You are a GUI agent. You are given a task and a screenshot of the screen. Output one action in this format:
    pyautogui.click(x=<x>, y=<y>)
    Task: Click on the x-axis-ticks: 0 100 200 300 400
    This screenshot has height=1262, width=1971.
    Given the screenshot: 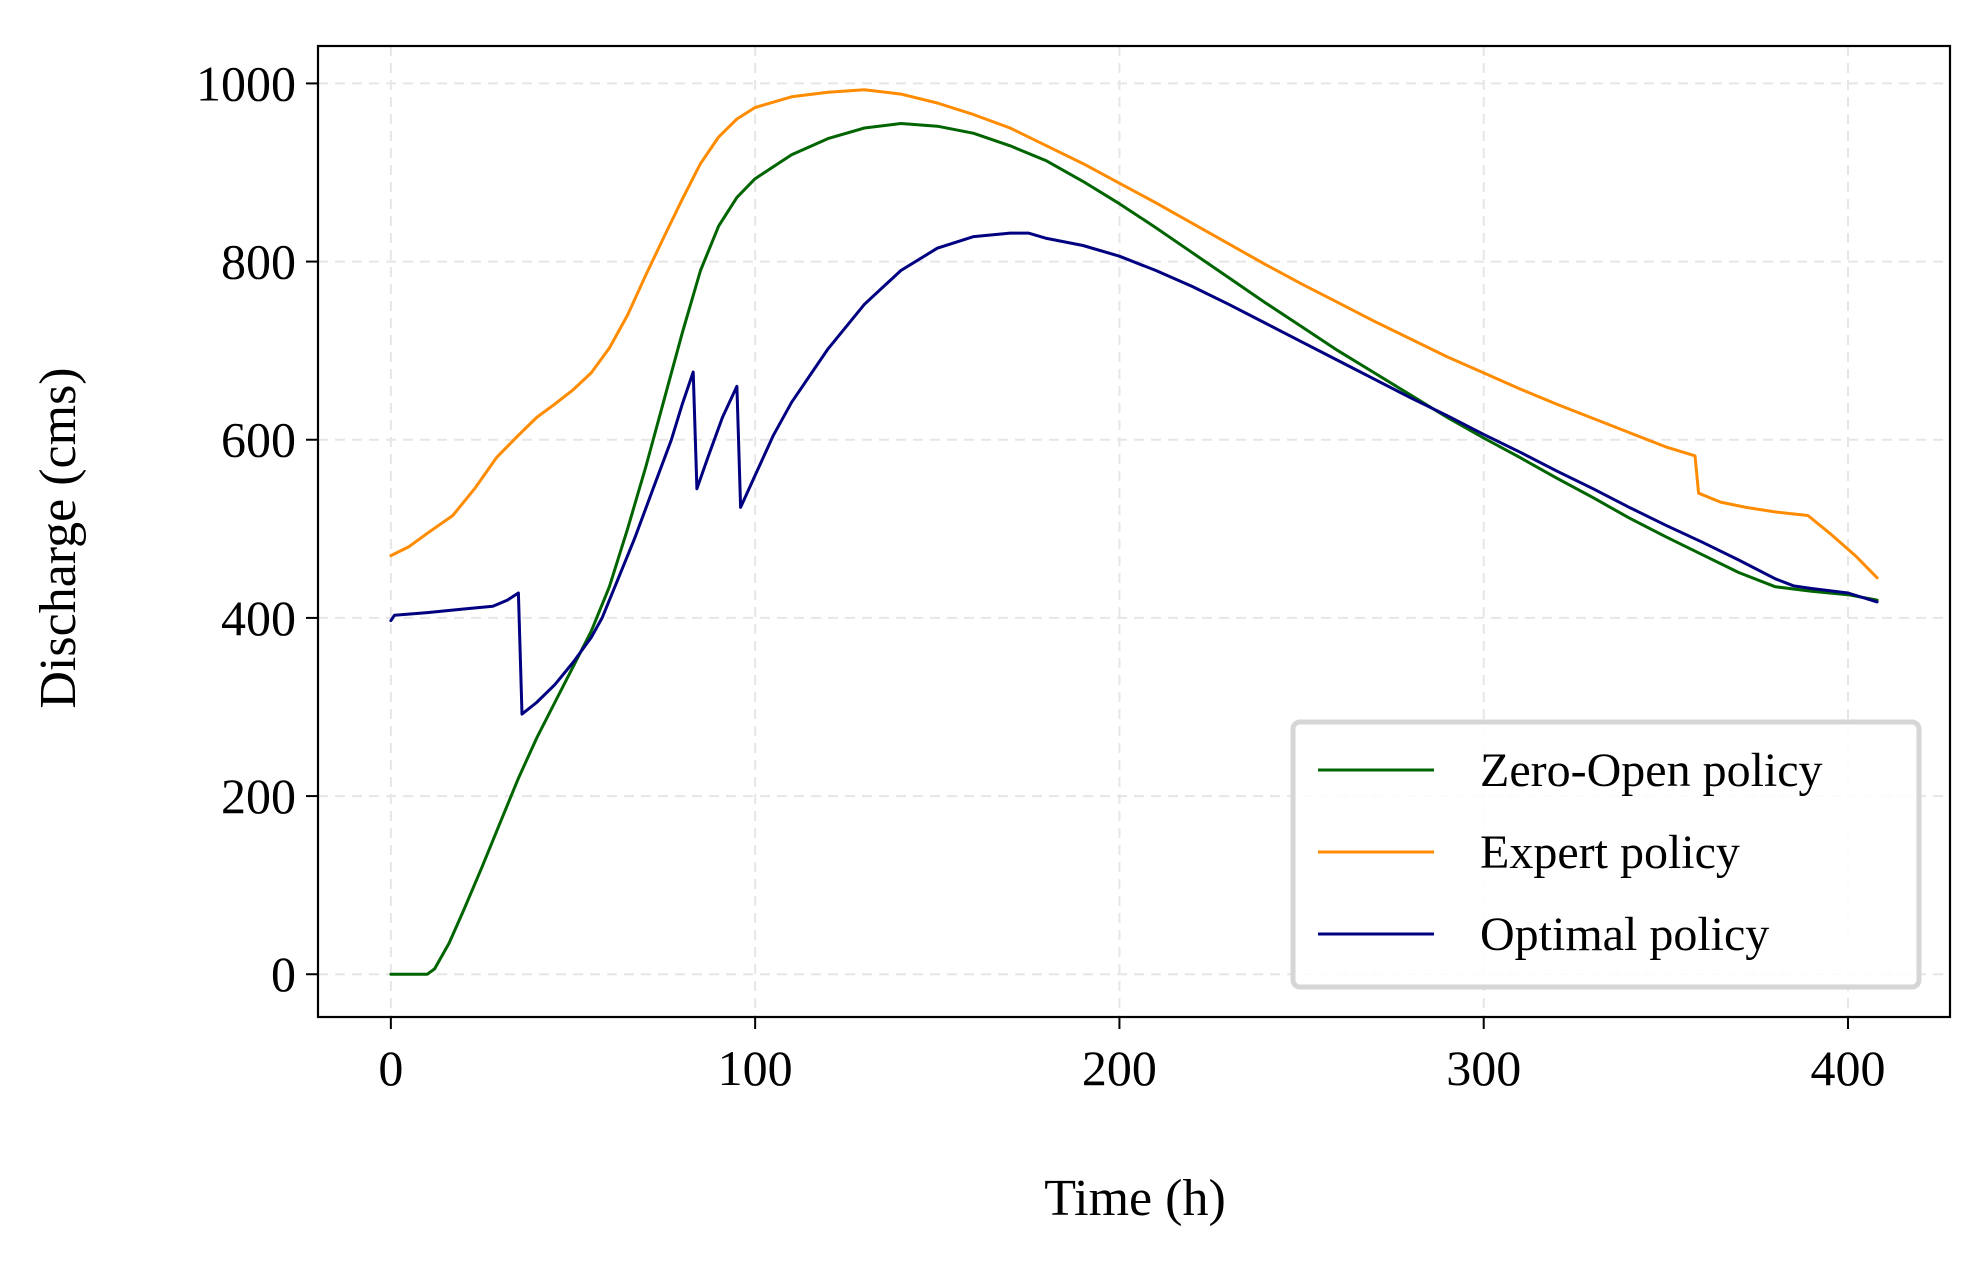 What is the action you would take?
    pyautogui.click(x=1132, y=1056)
    